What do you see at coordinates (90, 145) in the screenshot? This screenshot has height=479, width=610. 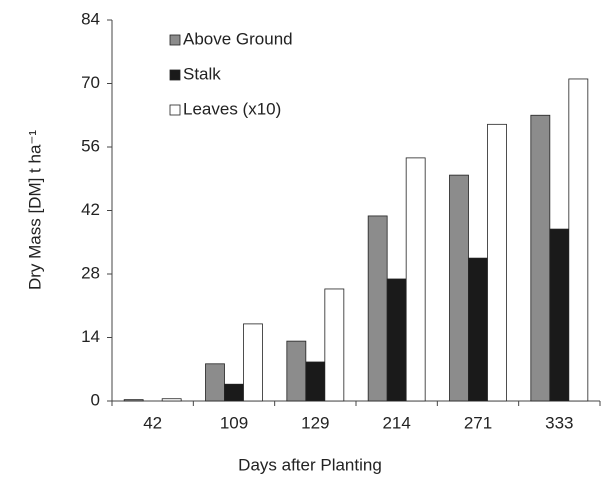 I see `y-tick-label: 56` at bounding box center [90, 145].